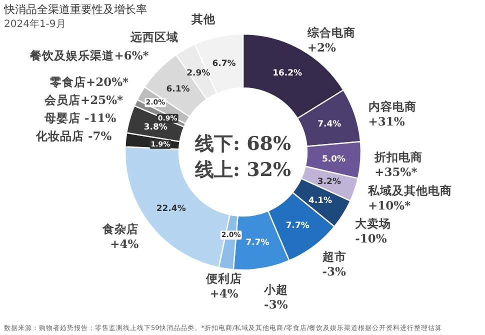 The height and width of the screenshot is (335, 485). What do you see at coordinates (198, 73) in the screenshot?
I see `data-label: 2.9%` at bounding box center [198, 73].